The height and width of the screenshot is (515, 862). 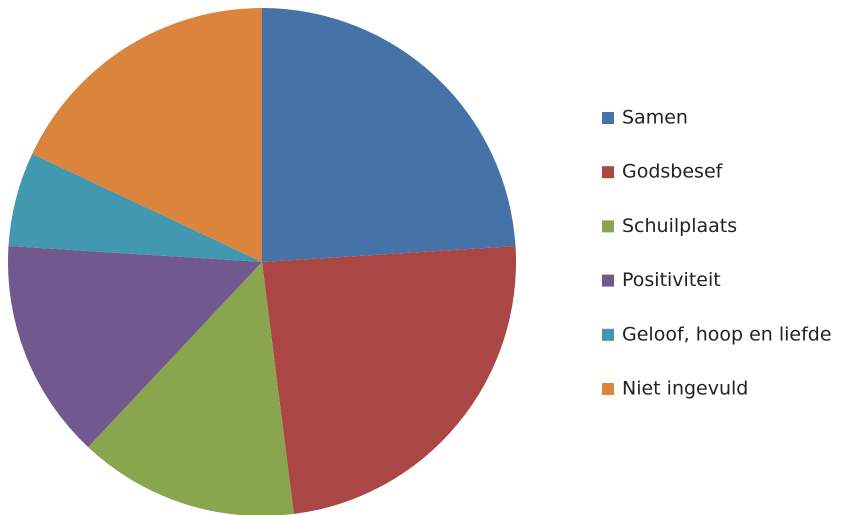 What do you see at coordinates (685, 389) in the screenshot?
I see `legend-label: Niet ingevuld` at bounding box center [685, 389].